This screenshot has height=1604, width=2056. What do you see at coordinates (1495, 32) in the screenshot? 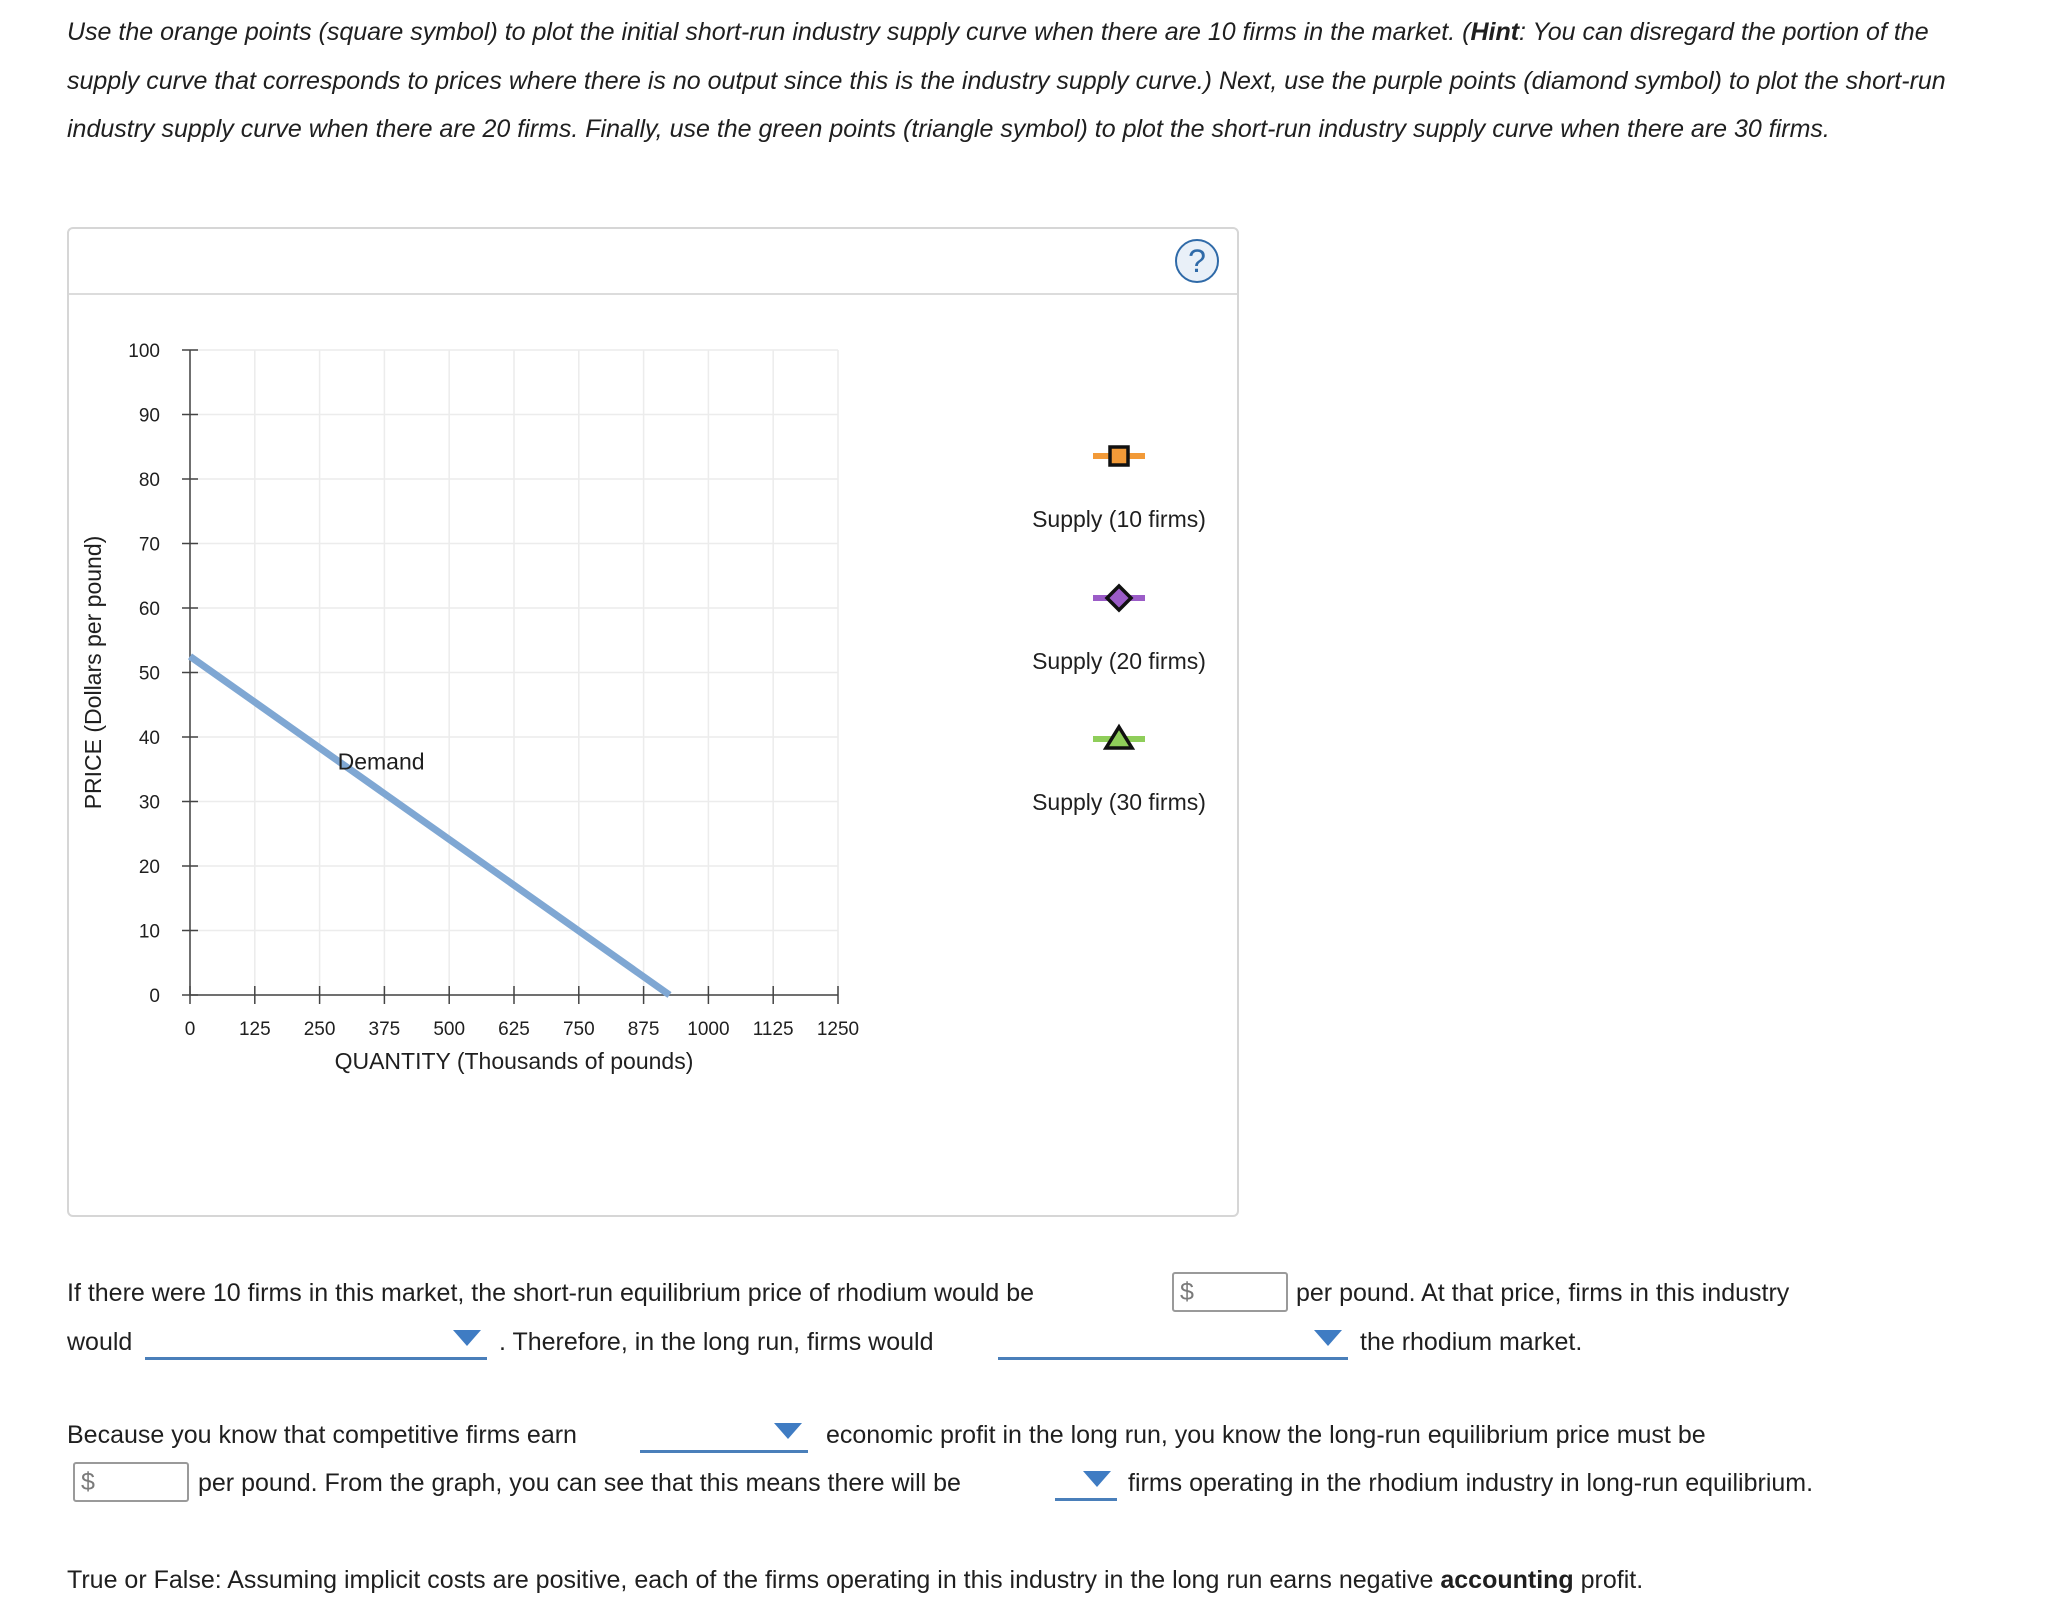
I see `hint-label: Hint` at bounding box center [1495, 32].